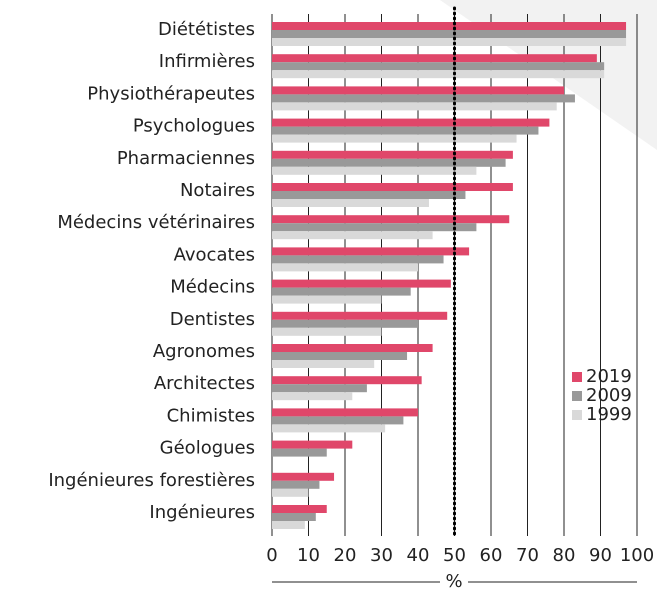  Describe the element at coordinates (271, 555) in the screenshot. I see `x-tick-label: 0` at that location.